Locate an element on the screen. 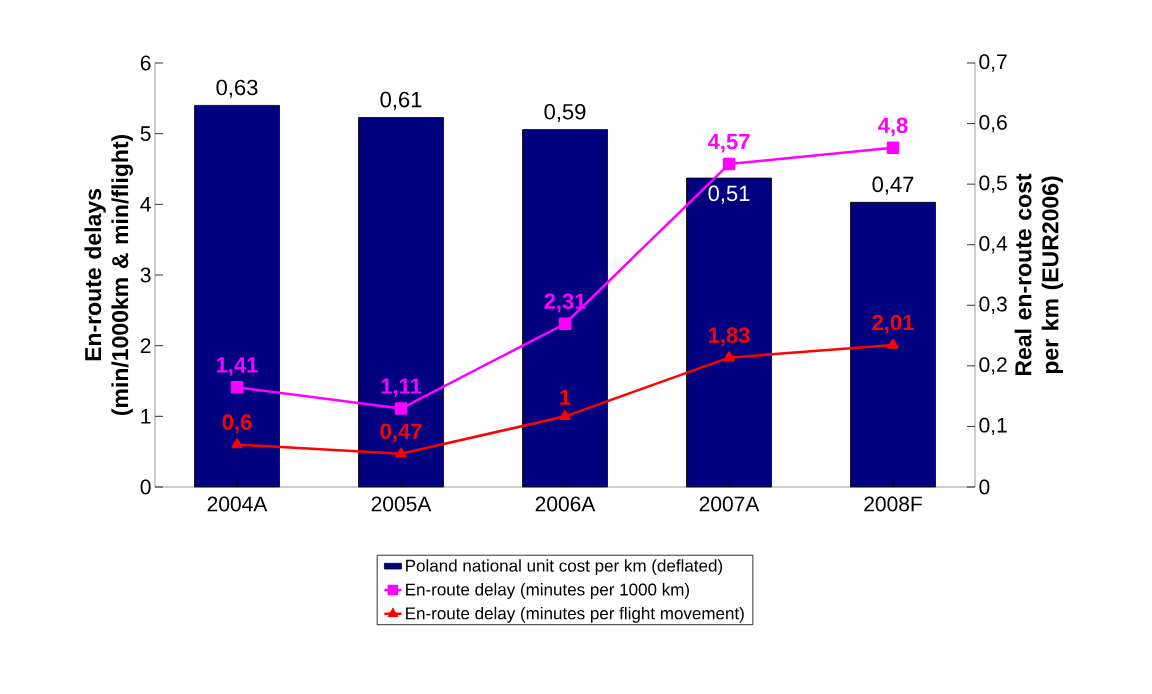 The height and width of the screenshot is (694, 1152). x-tick-label: 2004A is located at coordinates (237, 504).